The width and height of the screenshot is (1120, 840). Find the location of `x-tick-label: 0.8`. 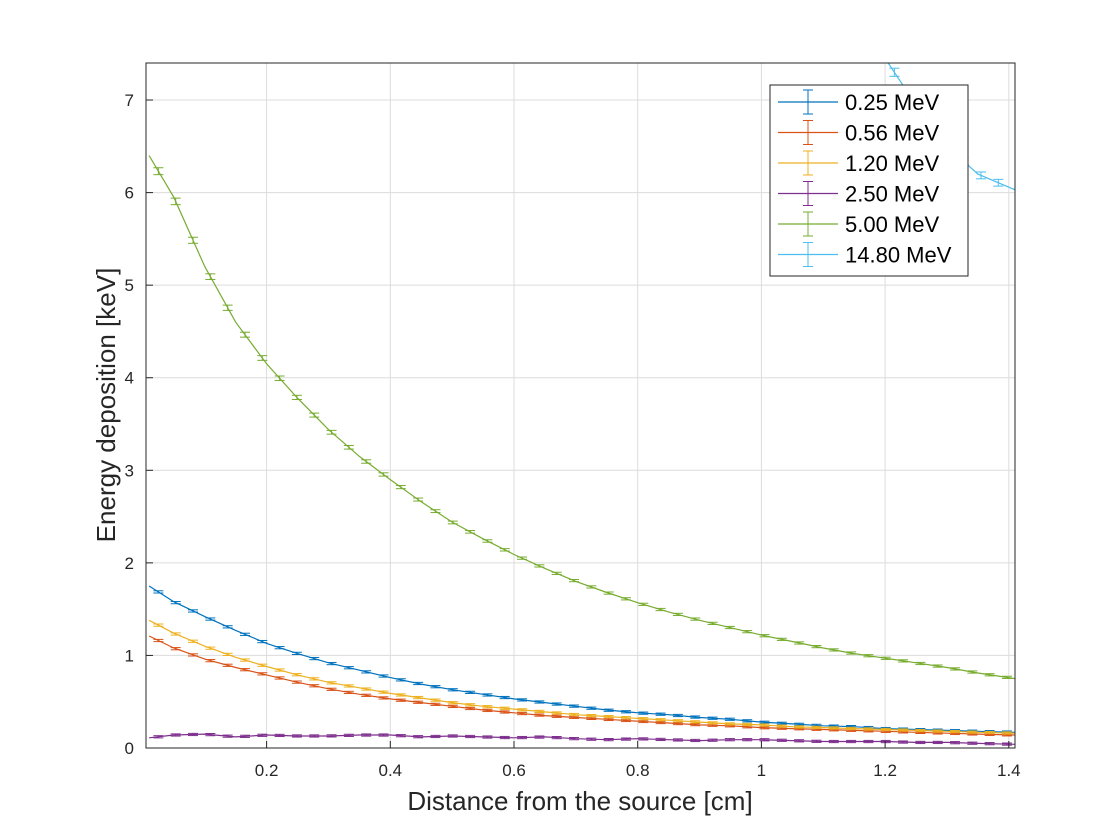

x-tick-label: 0.8 is located at coordinates (638, 770).